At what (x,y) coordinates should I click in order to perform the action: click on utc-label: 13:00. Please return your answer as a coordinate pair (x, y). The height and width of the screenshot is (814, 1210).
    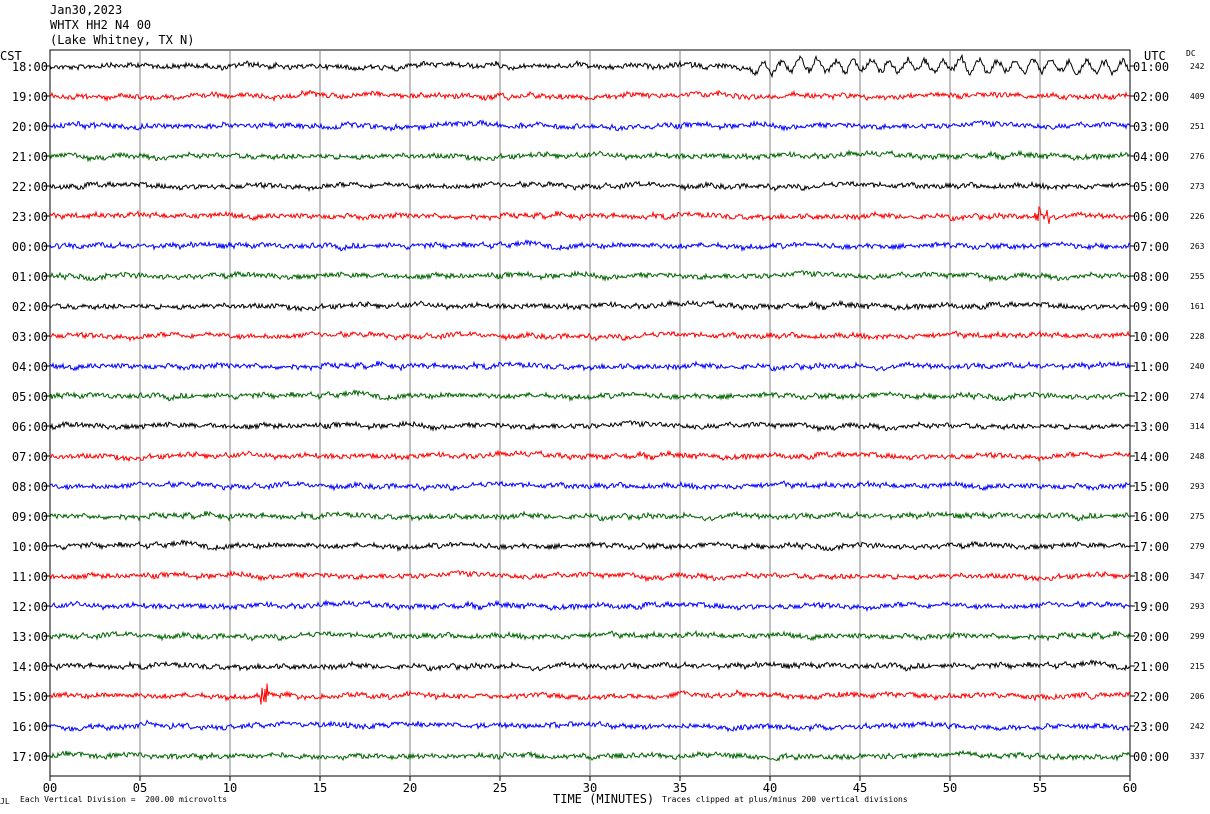
    Looking at the image, I should click on (1151, 427).